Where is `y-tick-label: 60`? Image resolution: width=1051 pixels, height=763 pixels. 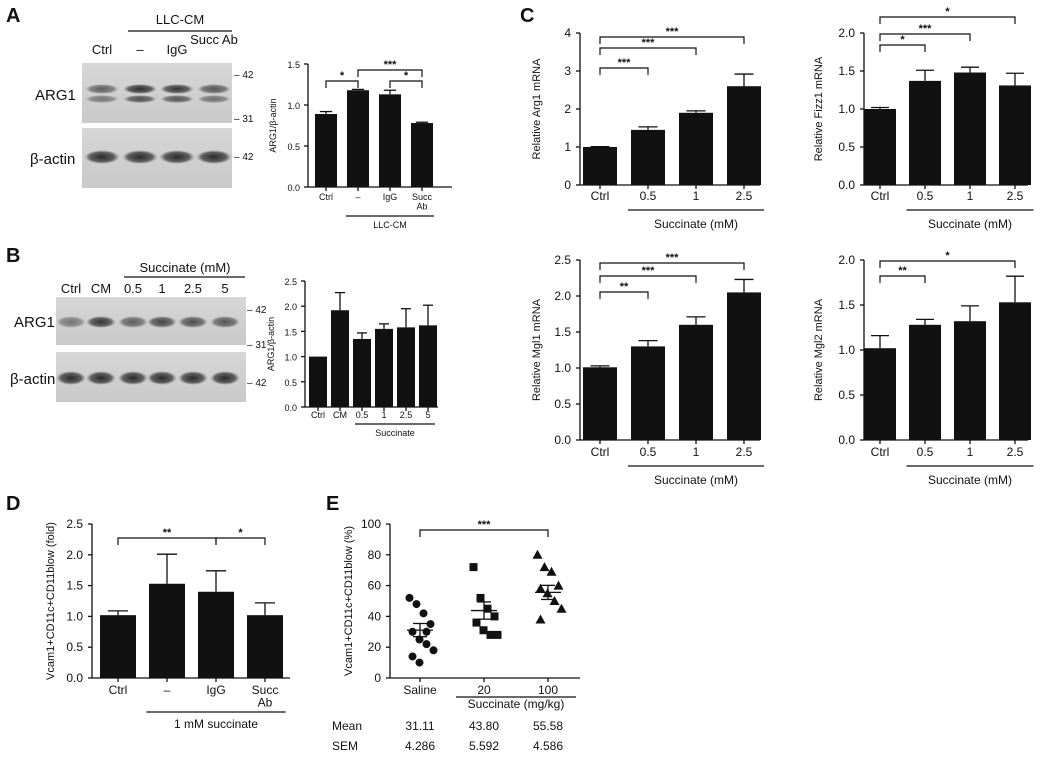 y-tick-label: 60 is located at coordinates (375, 586).